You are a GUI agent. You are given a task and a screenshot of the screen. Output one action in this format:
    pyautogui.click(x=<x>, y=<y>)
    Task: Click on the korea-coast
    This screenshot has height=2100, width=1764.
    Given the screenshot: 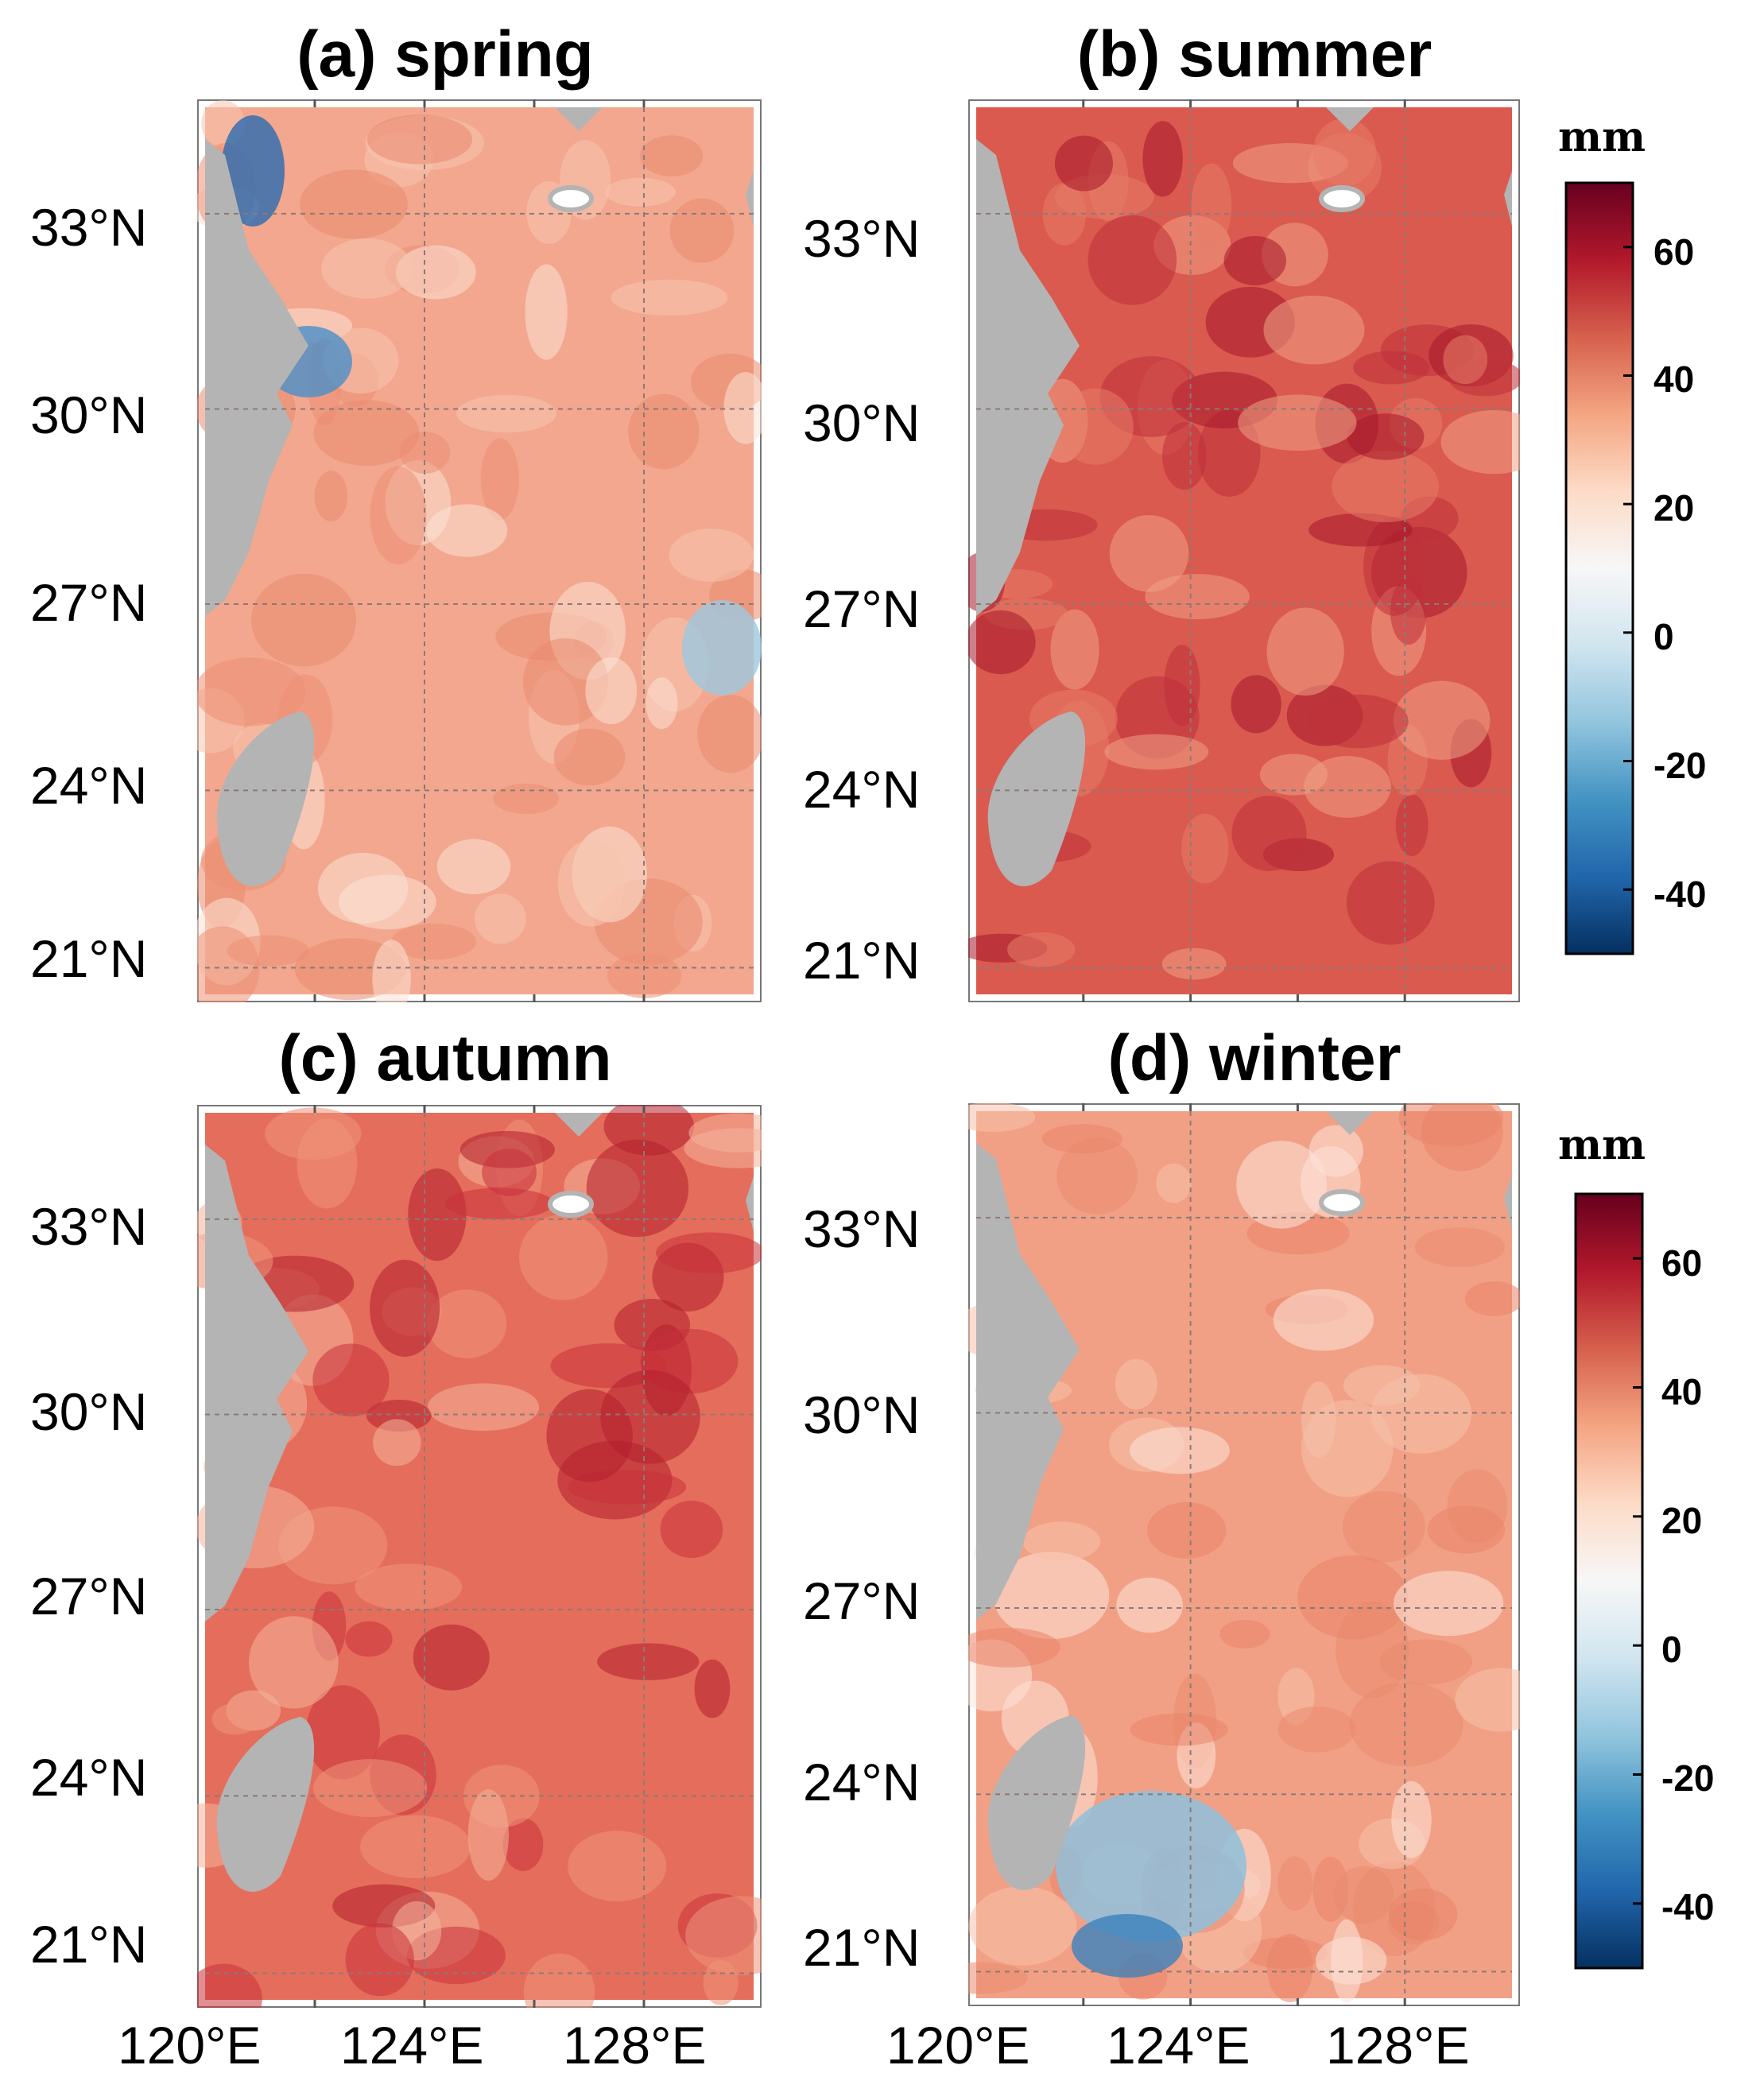 What is the action you would take?
    pyautogui.click(x=1350, y=1123)
    